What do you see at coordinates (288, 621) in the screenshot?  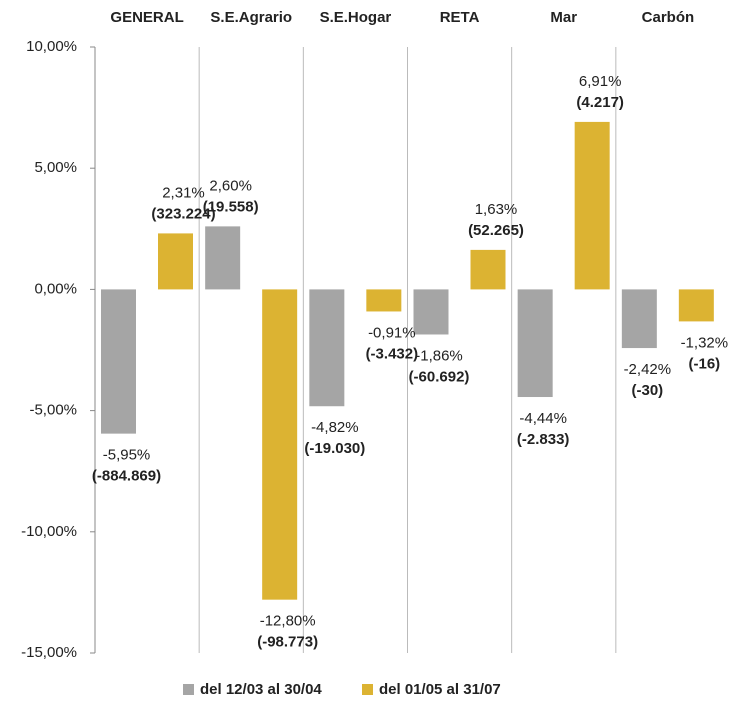 I see `value-label: -12,80%` at bounding box center [288, 621].